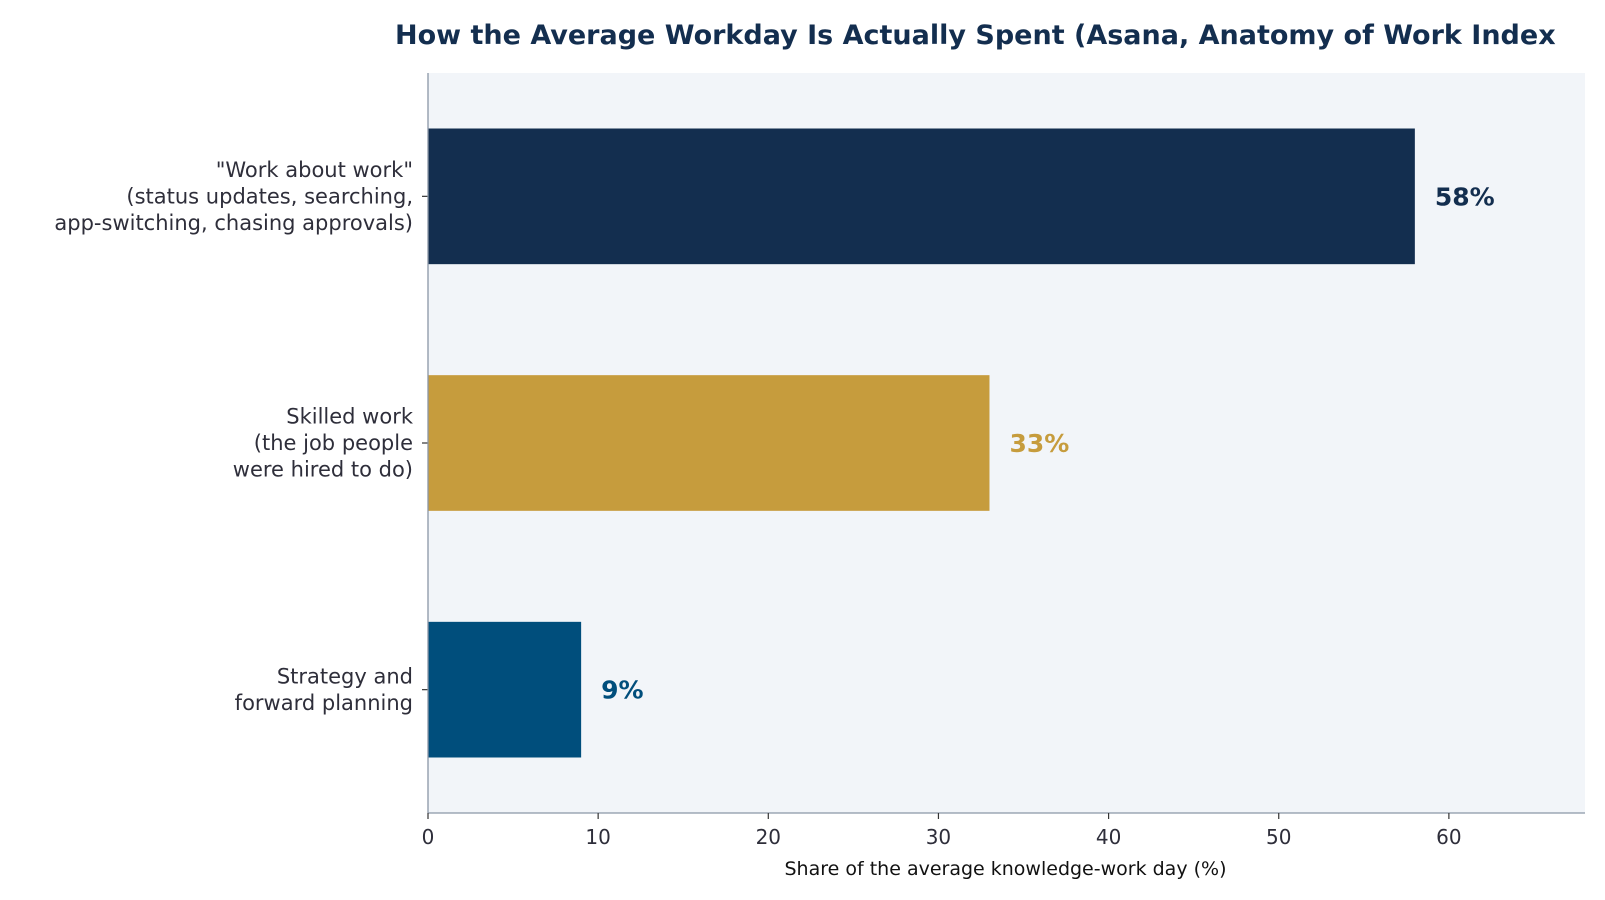 The image size is (1605, 900). Describe the element at coordinates (622, 690) in the screenshot. I see `value-label-2: 9%` at that location.